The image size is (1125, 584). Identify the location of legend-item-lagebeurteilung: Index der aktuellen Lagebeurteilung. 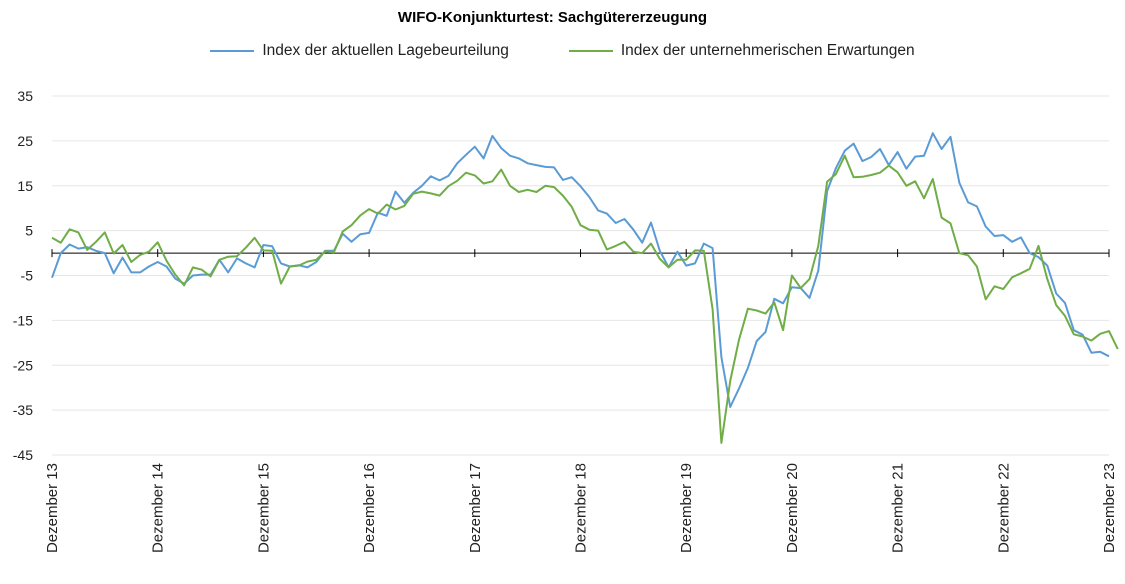
(359, 51).